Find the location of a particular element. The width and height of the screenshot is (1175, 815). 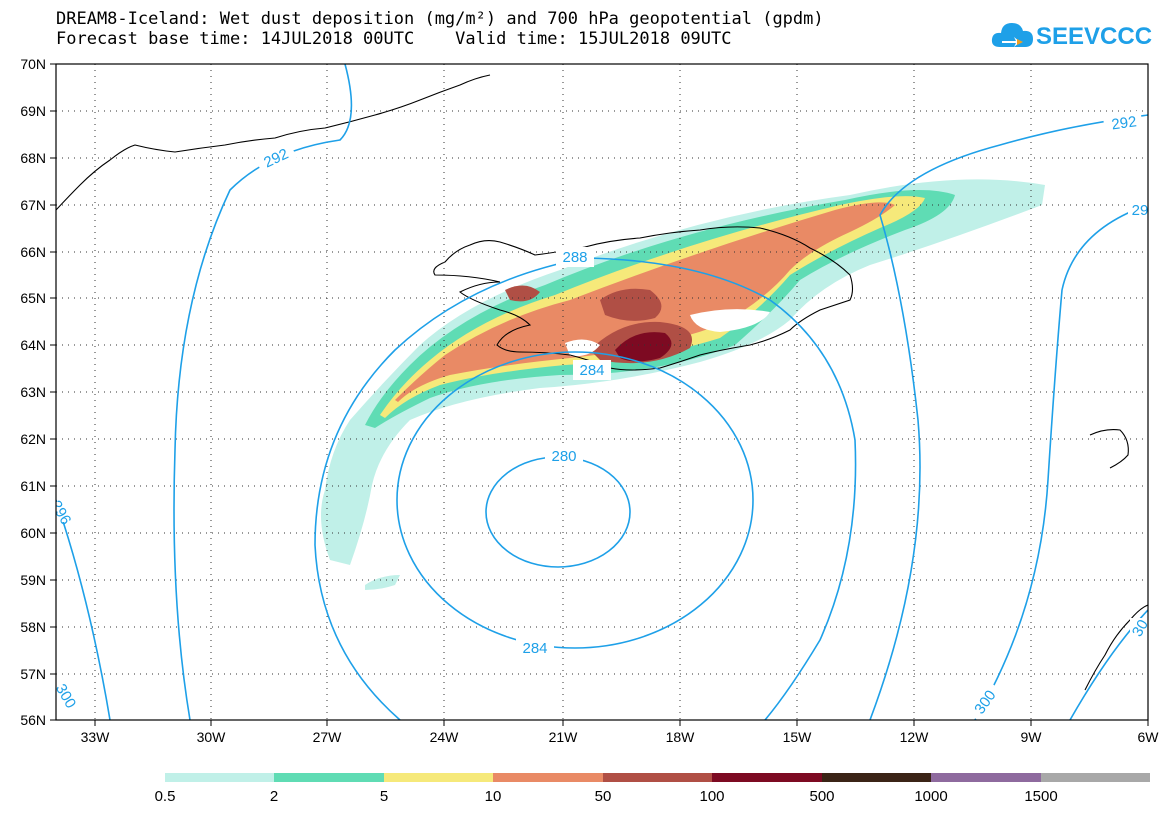

colorbar-label: 100 is located at coordinates (712, 796).